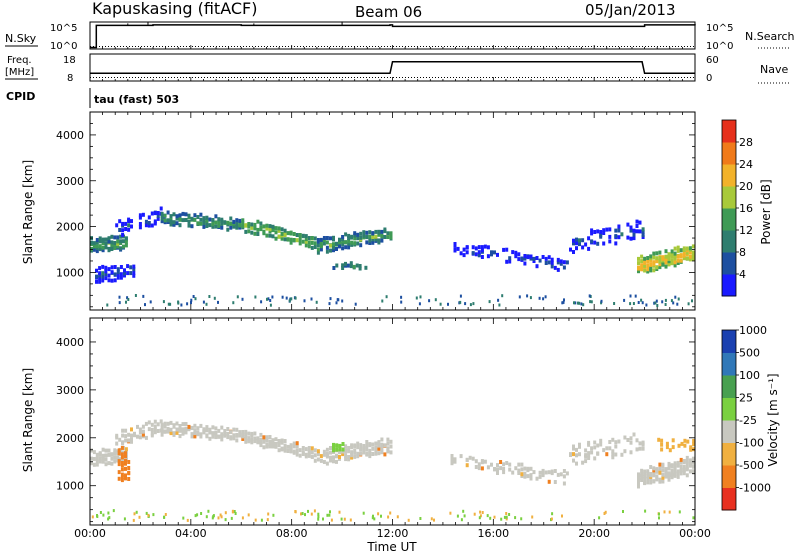 This screenshot has width=800, height=554. I want to click on power-colorbar-tick-label: 8, so click(742, 252).